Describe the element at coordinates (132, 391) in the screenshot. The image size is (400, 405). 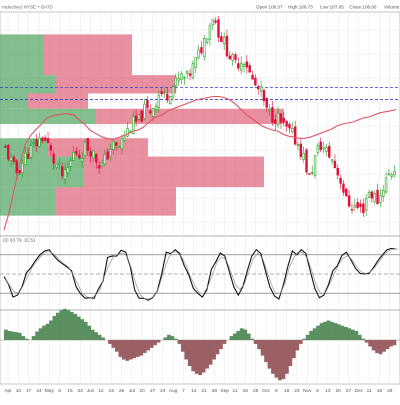
I see `x-tick-label: Jul` at that location.